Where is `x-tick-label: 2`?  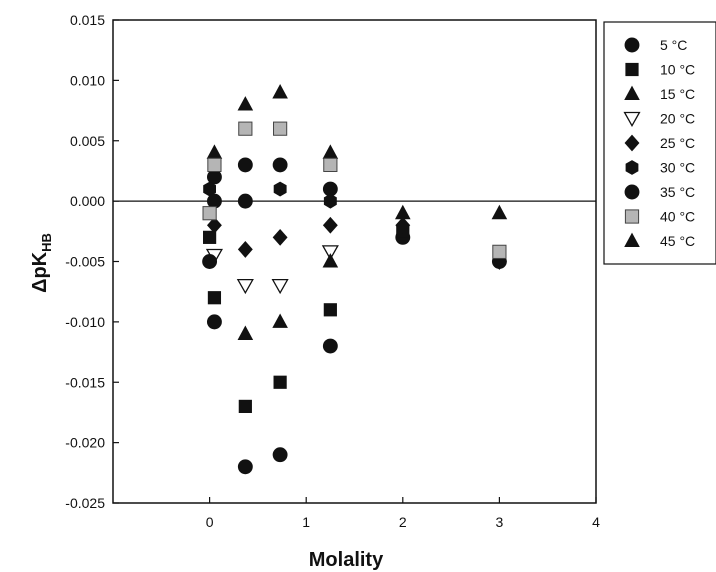
x-tick-label: 2 is located at coordinates (403, 522).